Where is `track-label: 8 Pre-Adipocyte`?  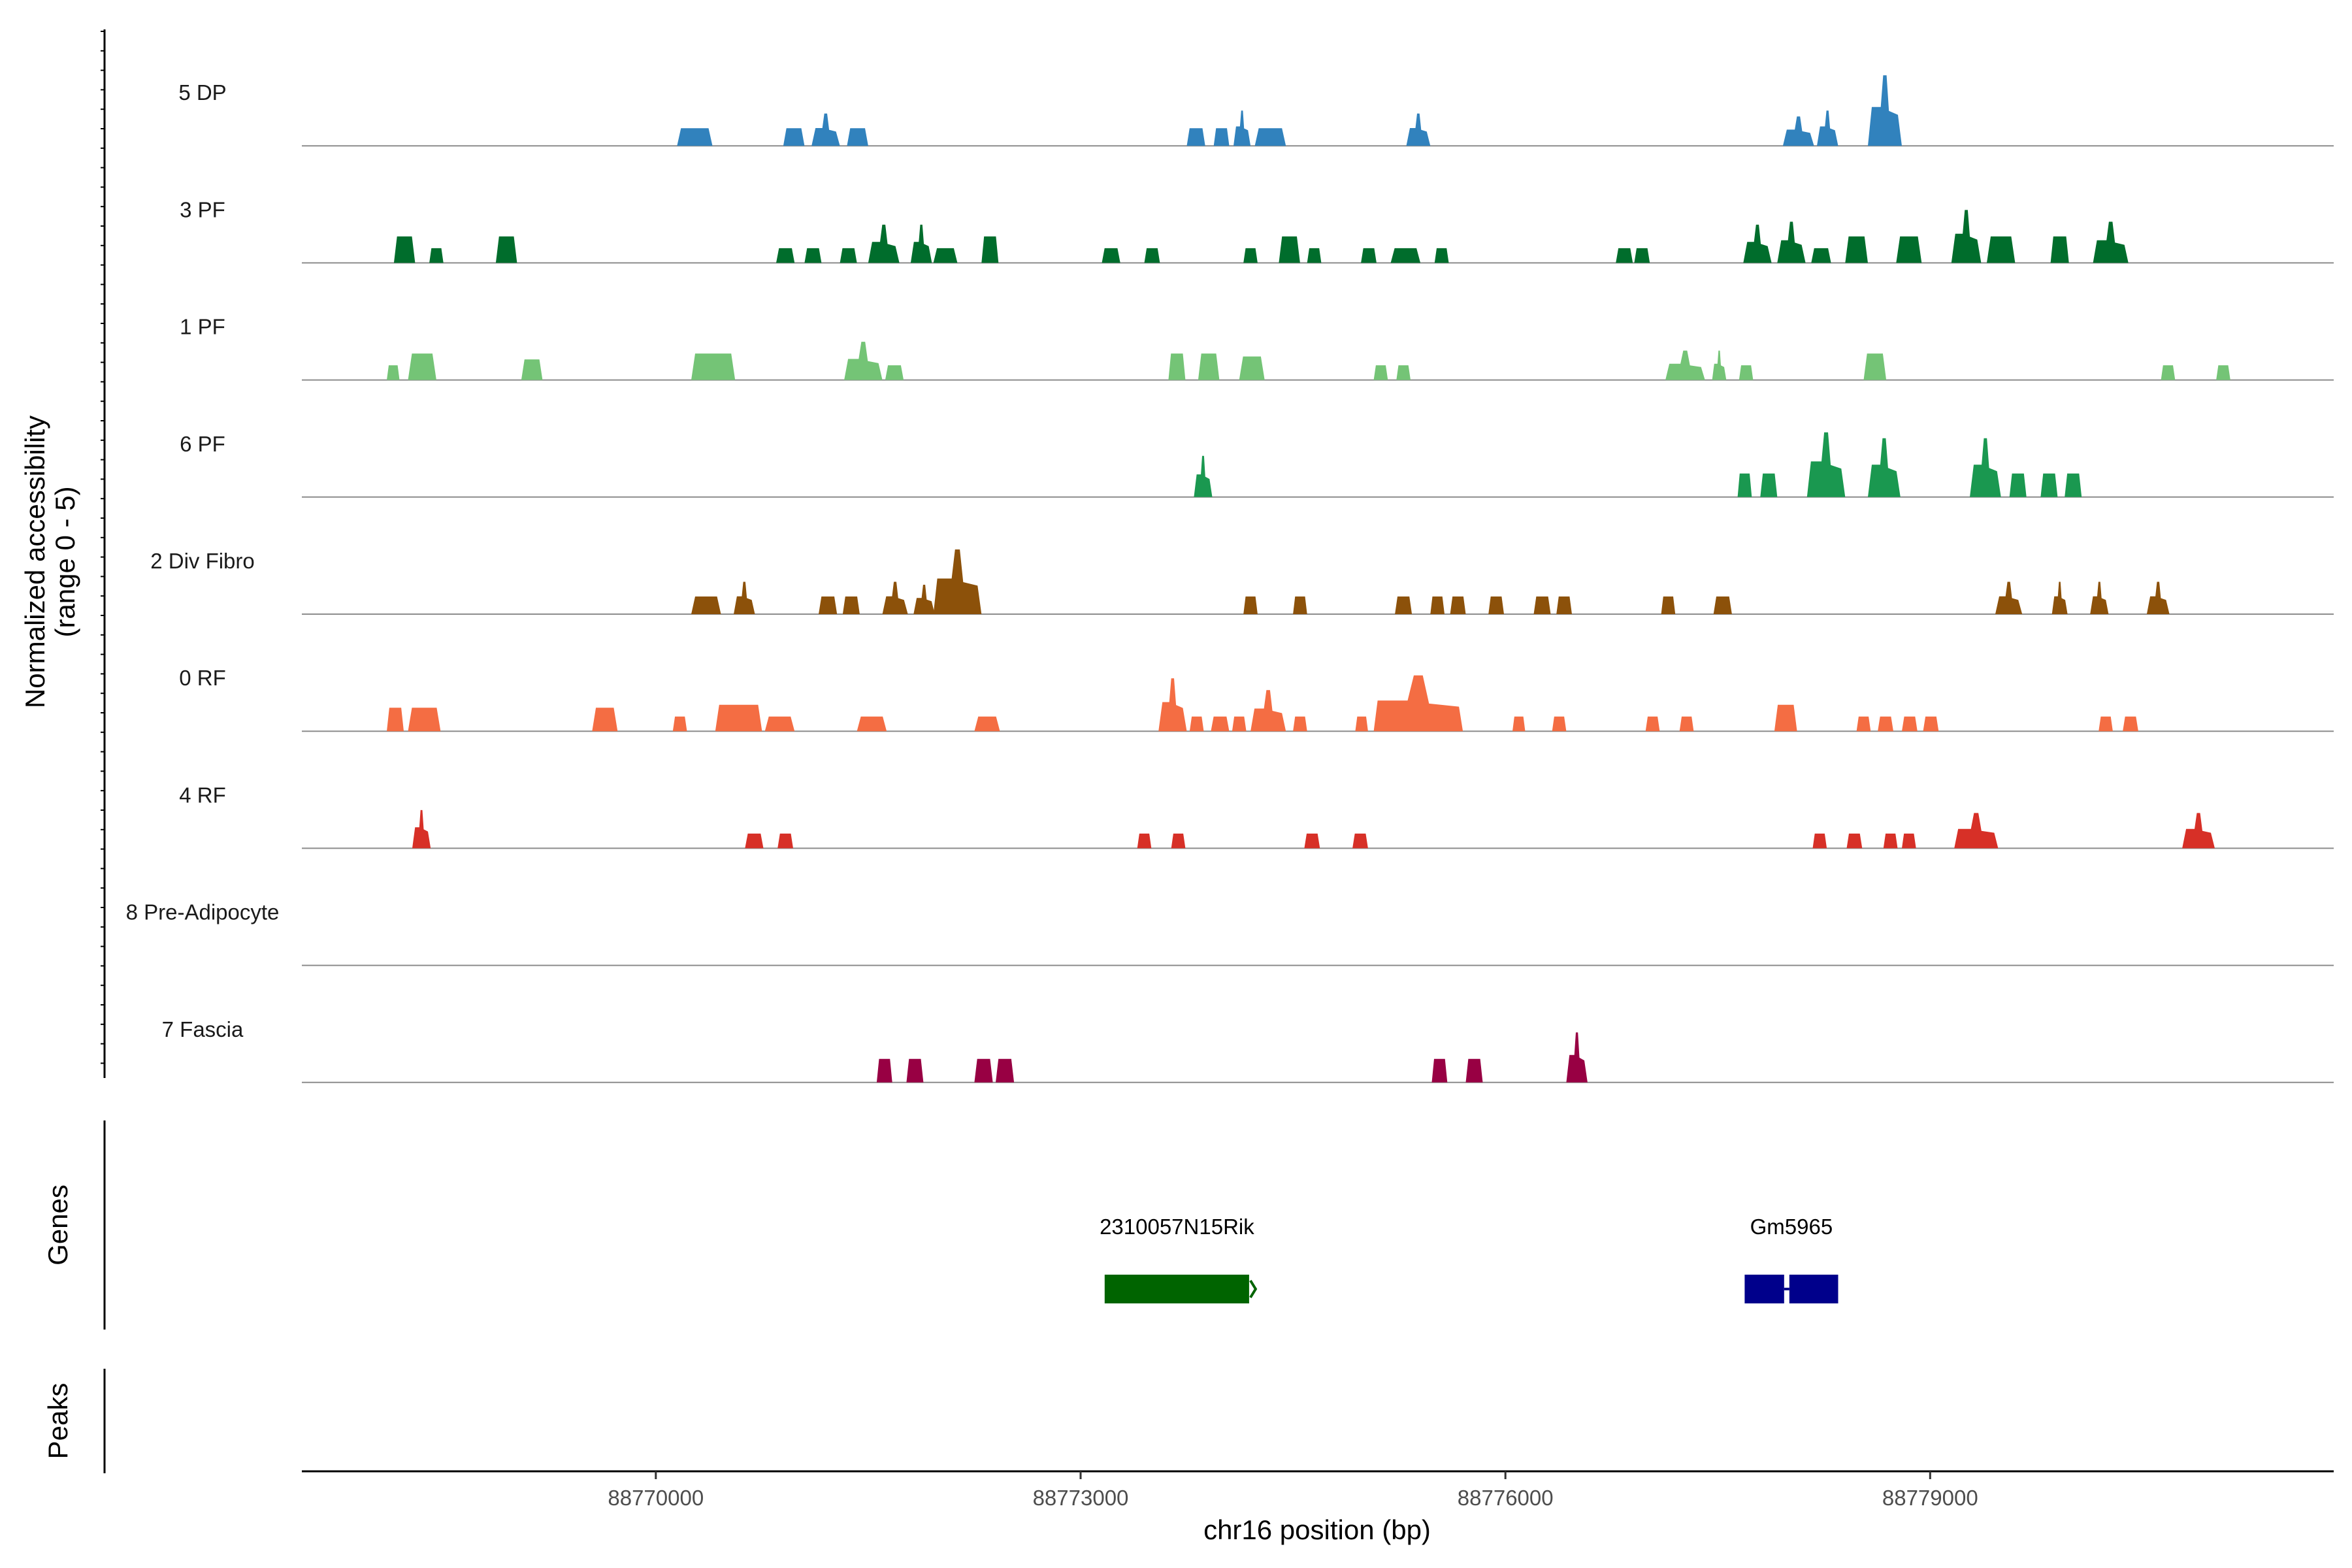 track-label: 8 Pre-Adipocyte is located at coordinates (203, 912).